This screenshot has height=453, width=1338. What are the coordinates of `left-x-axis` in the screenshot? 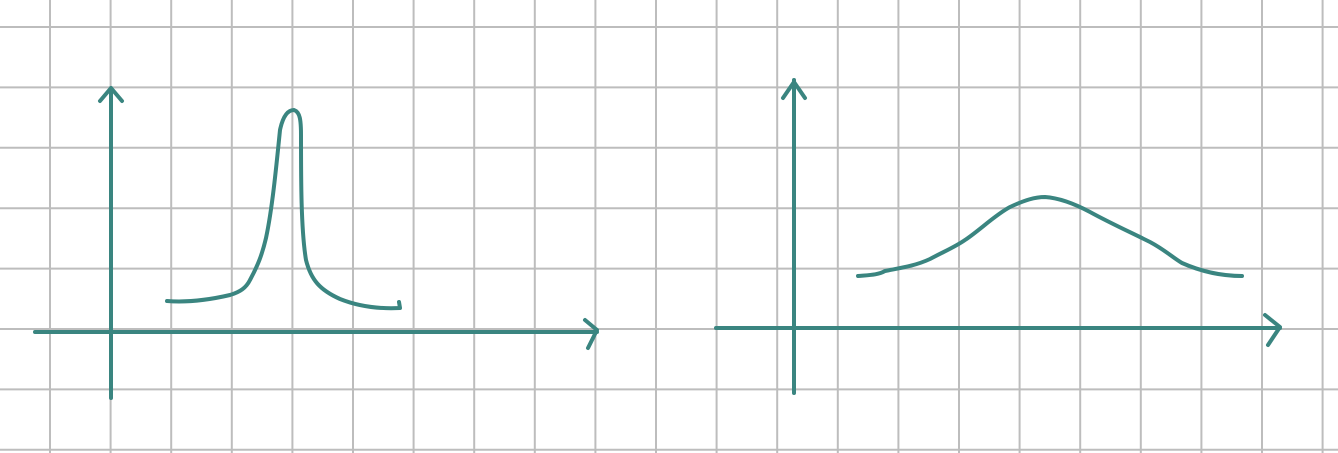 It's located at (316, 334).